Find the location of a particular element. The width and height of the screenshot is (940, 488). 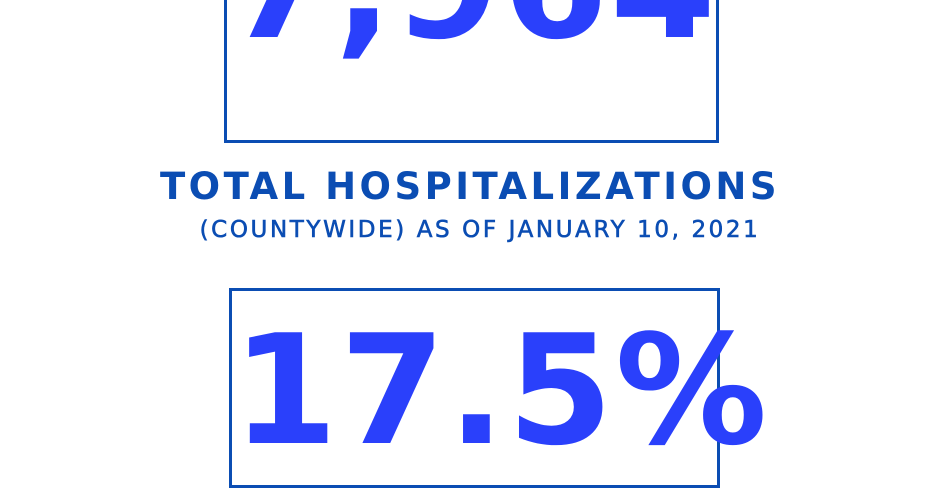

stat-title: TOTAL HOSPITALIZATIONS is located at coordinates (470, 186).